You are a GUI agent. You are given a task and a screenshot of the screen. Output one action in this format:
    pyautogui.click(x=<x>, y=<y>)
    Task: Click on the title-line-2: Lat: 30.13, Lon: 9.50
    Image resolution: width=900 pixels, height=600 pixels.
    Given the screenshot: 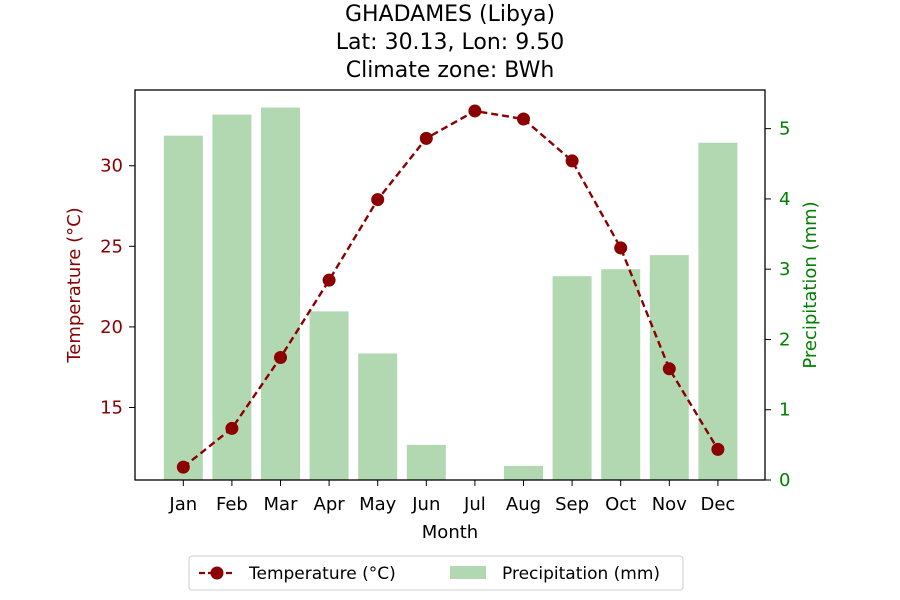 What is the action you would take?
    pyautogui.click(x=450, y=42)
    